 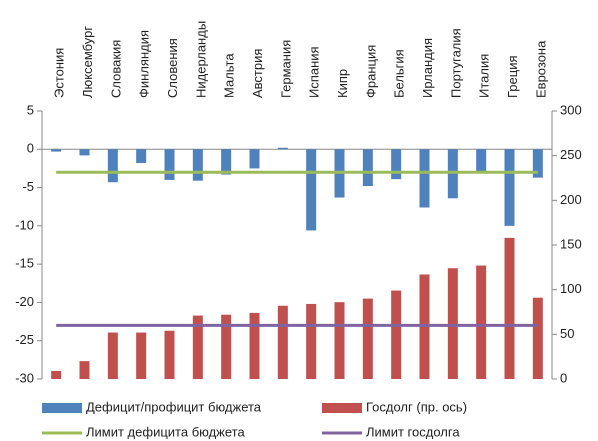 I want to click on x-tick-label: Испания, so click(x=314, y=72).